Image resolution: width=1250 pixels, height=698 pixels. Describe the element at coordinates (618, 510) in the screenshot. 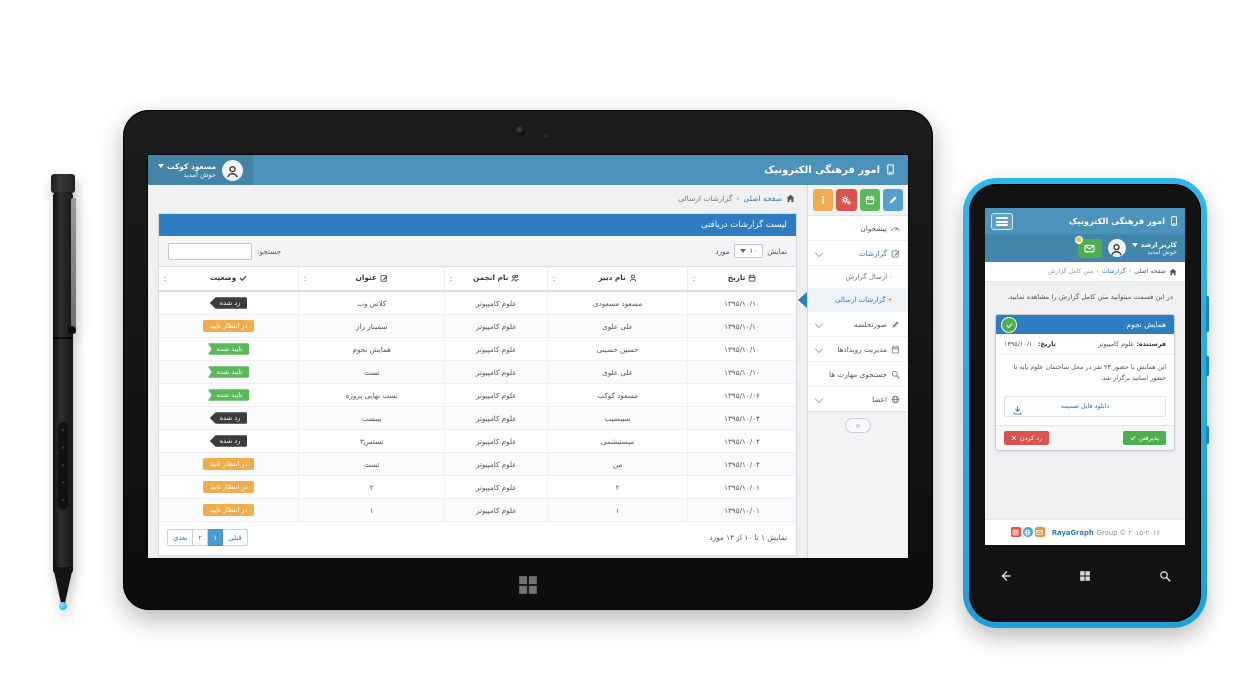

I see `cell-secretary: ۱` at that location.